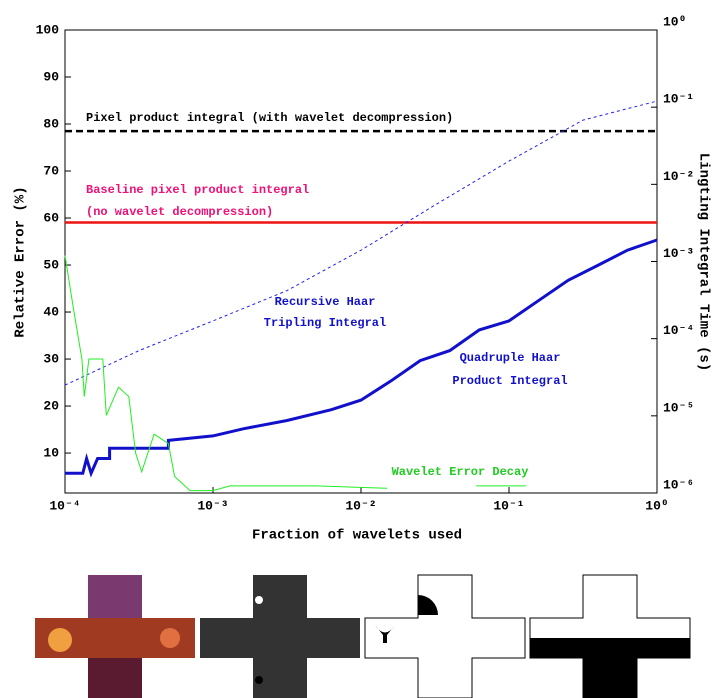 The image size is (714, 698). I want to click on y2-tick-label: 10⁻¹, so click(678, 99).